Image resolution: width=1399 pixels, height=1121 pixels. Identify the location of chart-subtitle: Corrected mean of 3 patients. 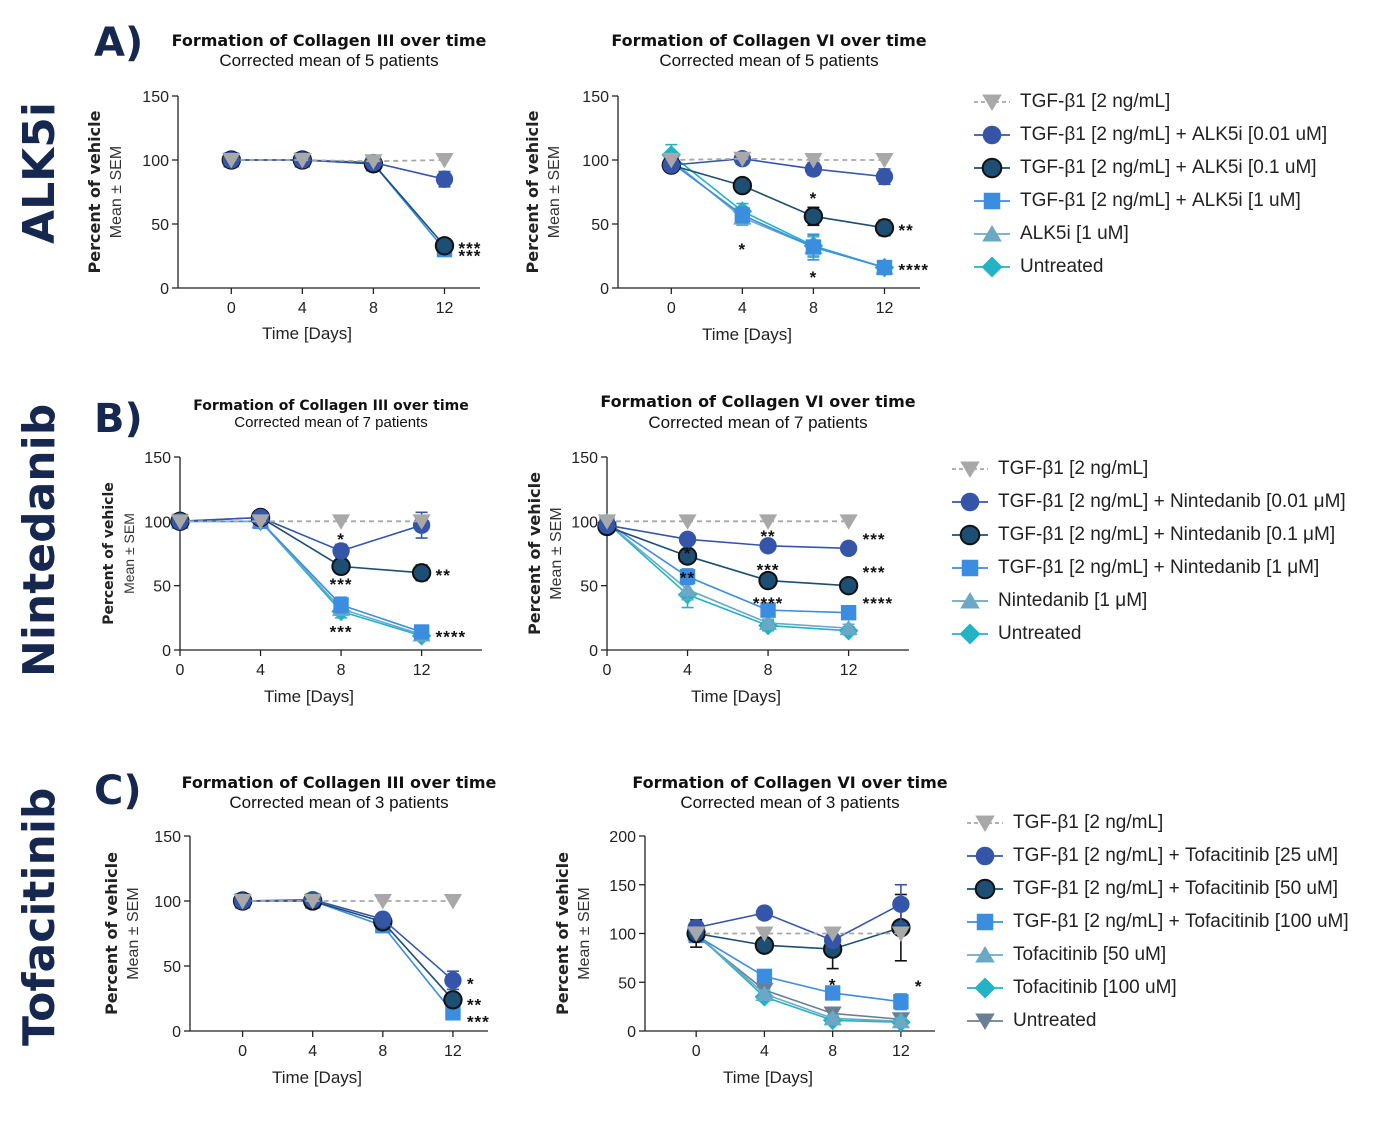
(338, 802).